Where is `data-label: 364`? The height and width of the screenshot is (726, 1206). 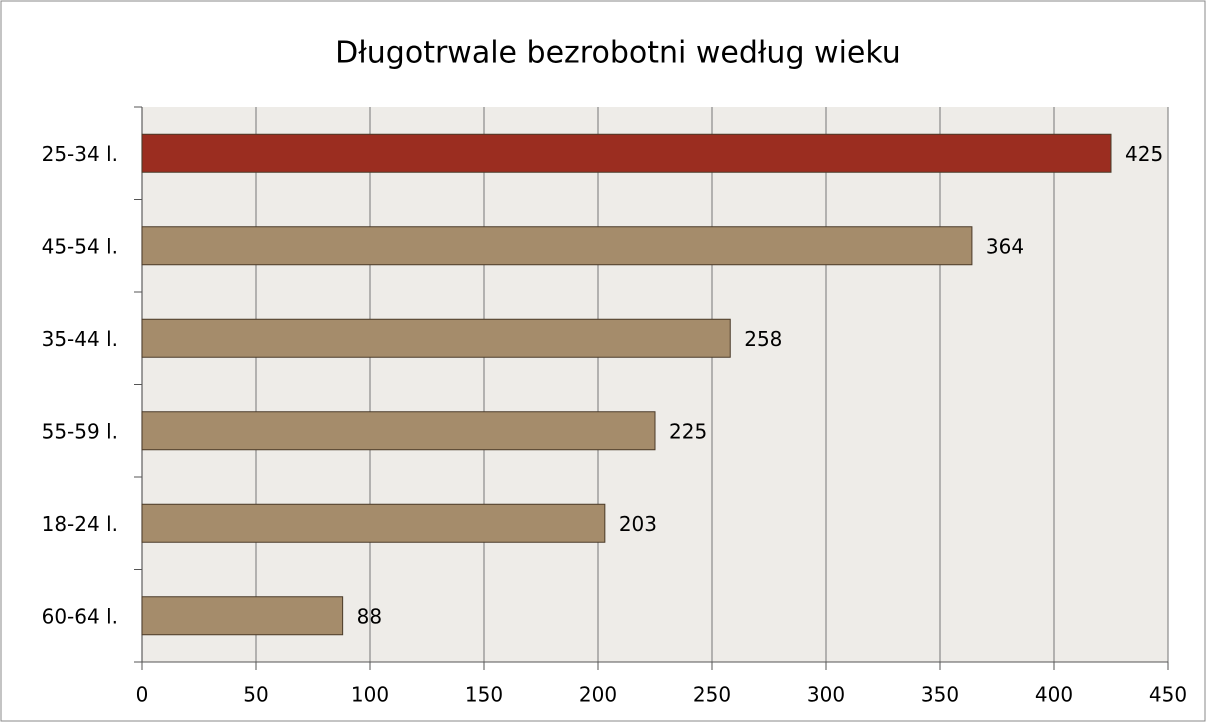
data-label: 364 is located at coordinates (1005, 246).